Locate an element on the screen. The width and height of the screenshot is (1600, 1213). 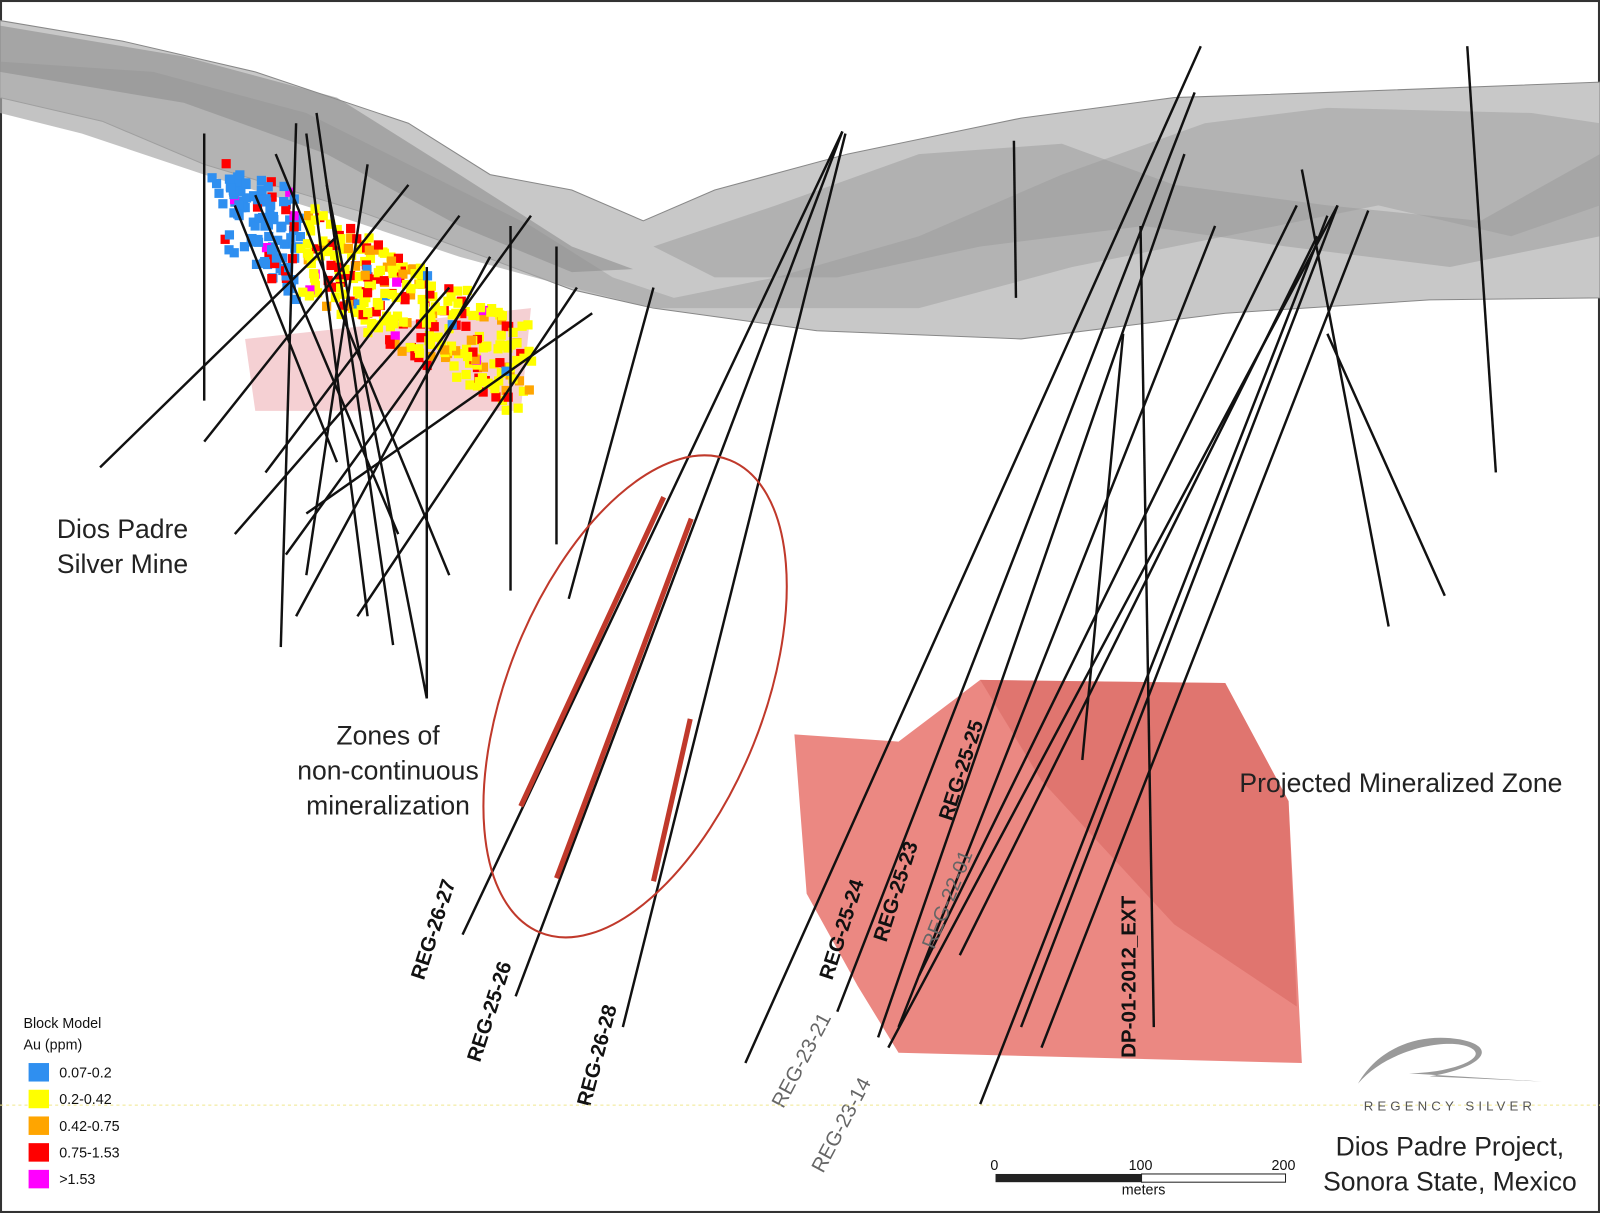
scale-bar: 0 100 200 meters is located at coordinates (1142, 1178).